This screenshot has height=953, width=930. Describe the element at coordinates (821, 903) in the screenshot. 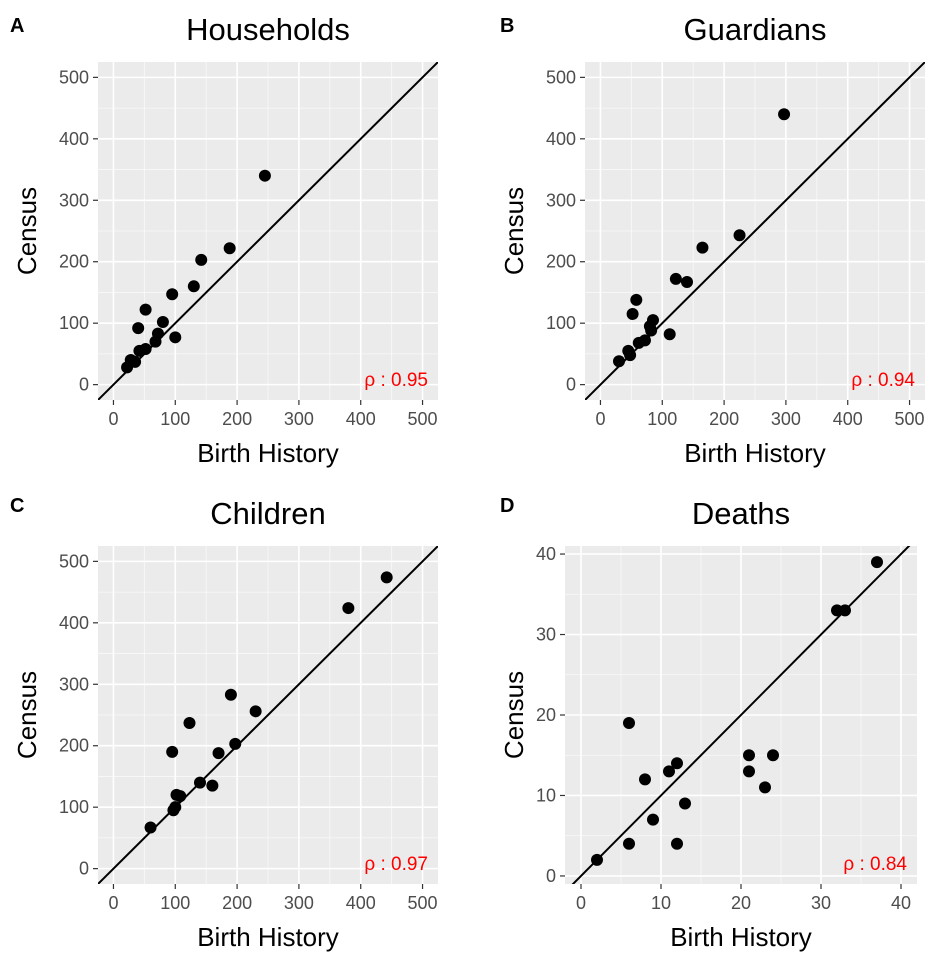

I see `x-tick-label: 30` at that location.